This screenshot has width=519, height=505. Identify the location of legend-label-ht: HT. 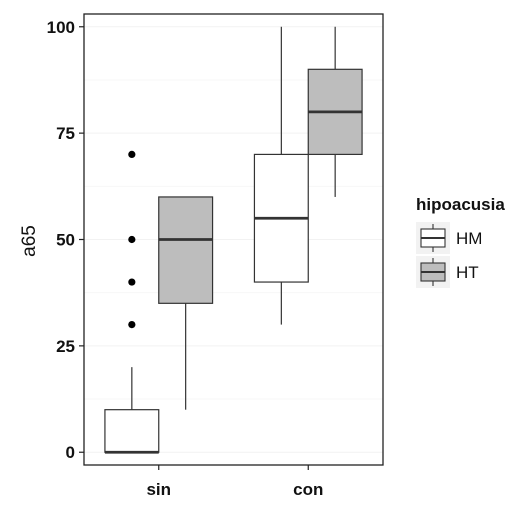
(467, 272).